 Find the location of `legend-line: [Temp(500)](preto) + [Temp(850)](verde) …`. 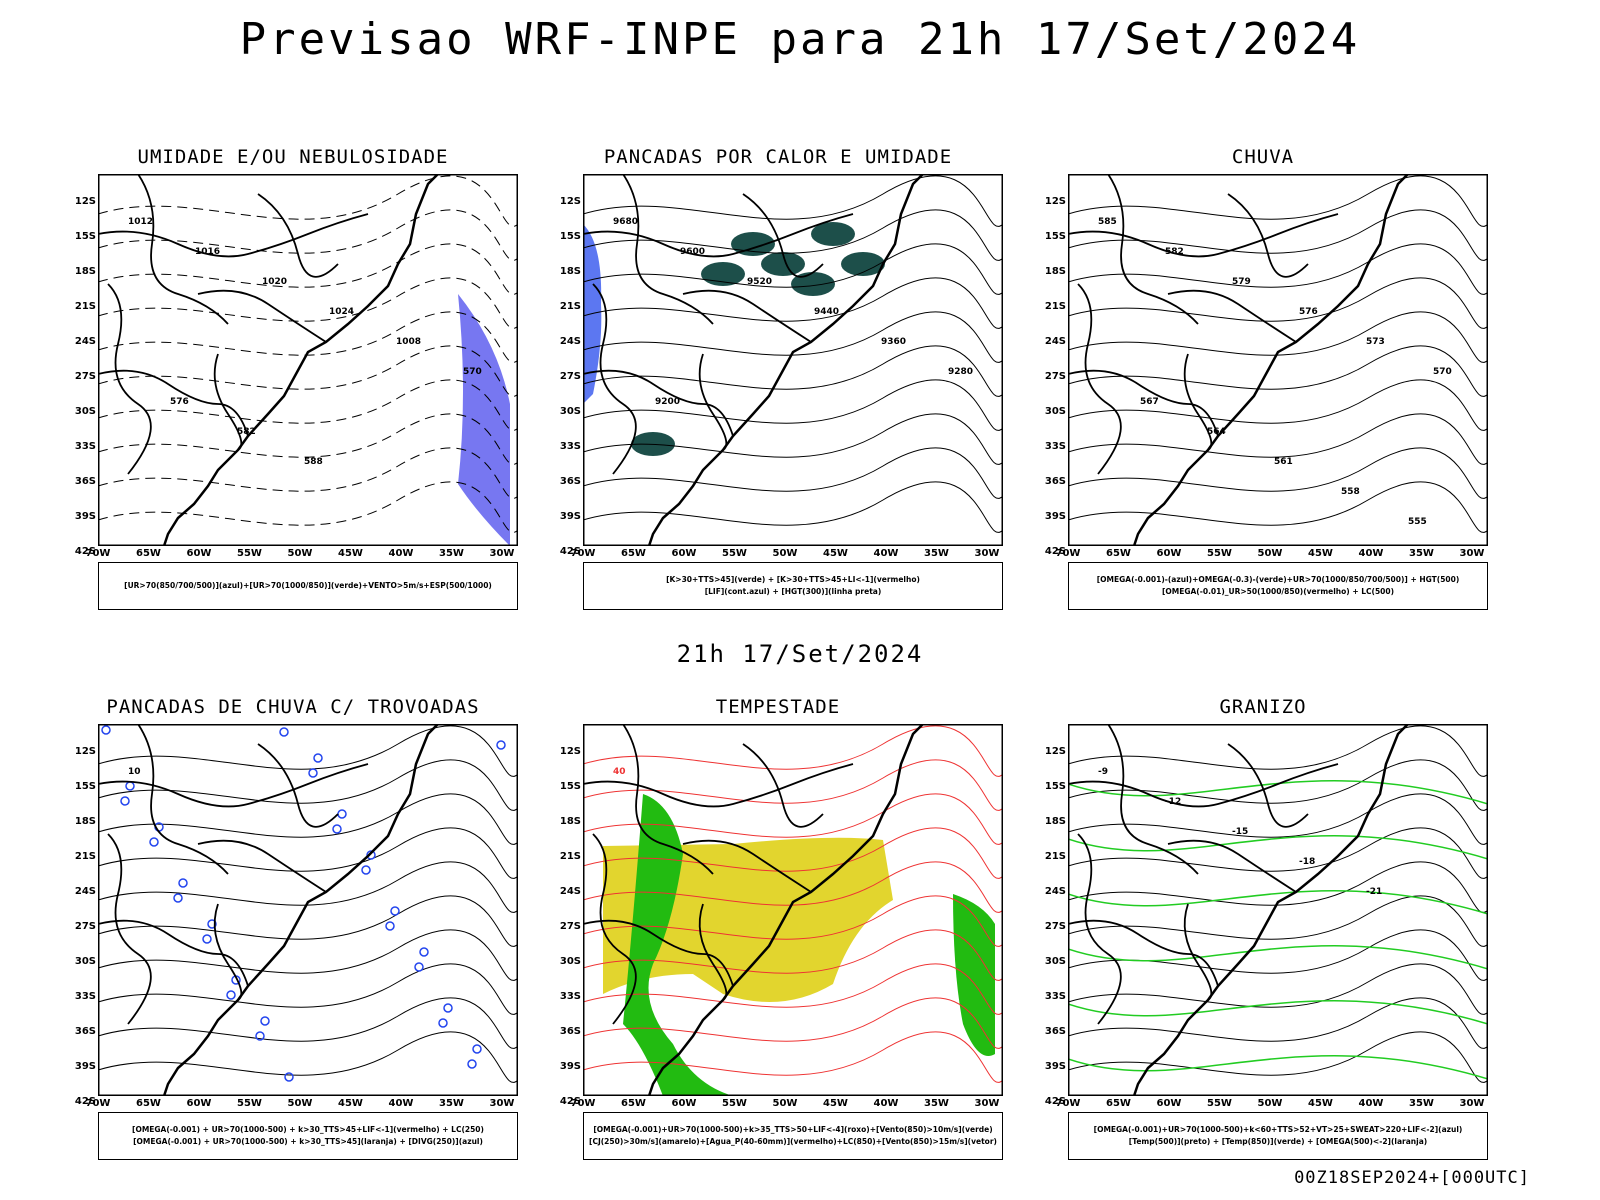

legend-line: [Temp(500)](preto) + [Temp(850)](verde) … is located at coordinates (1278, 1141).